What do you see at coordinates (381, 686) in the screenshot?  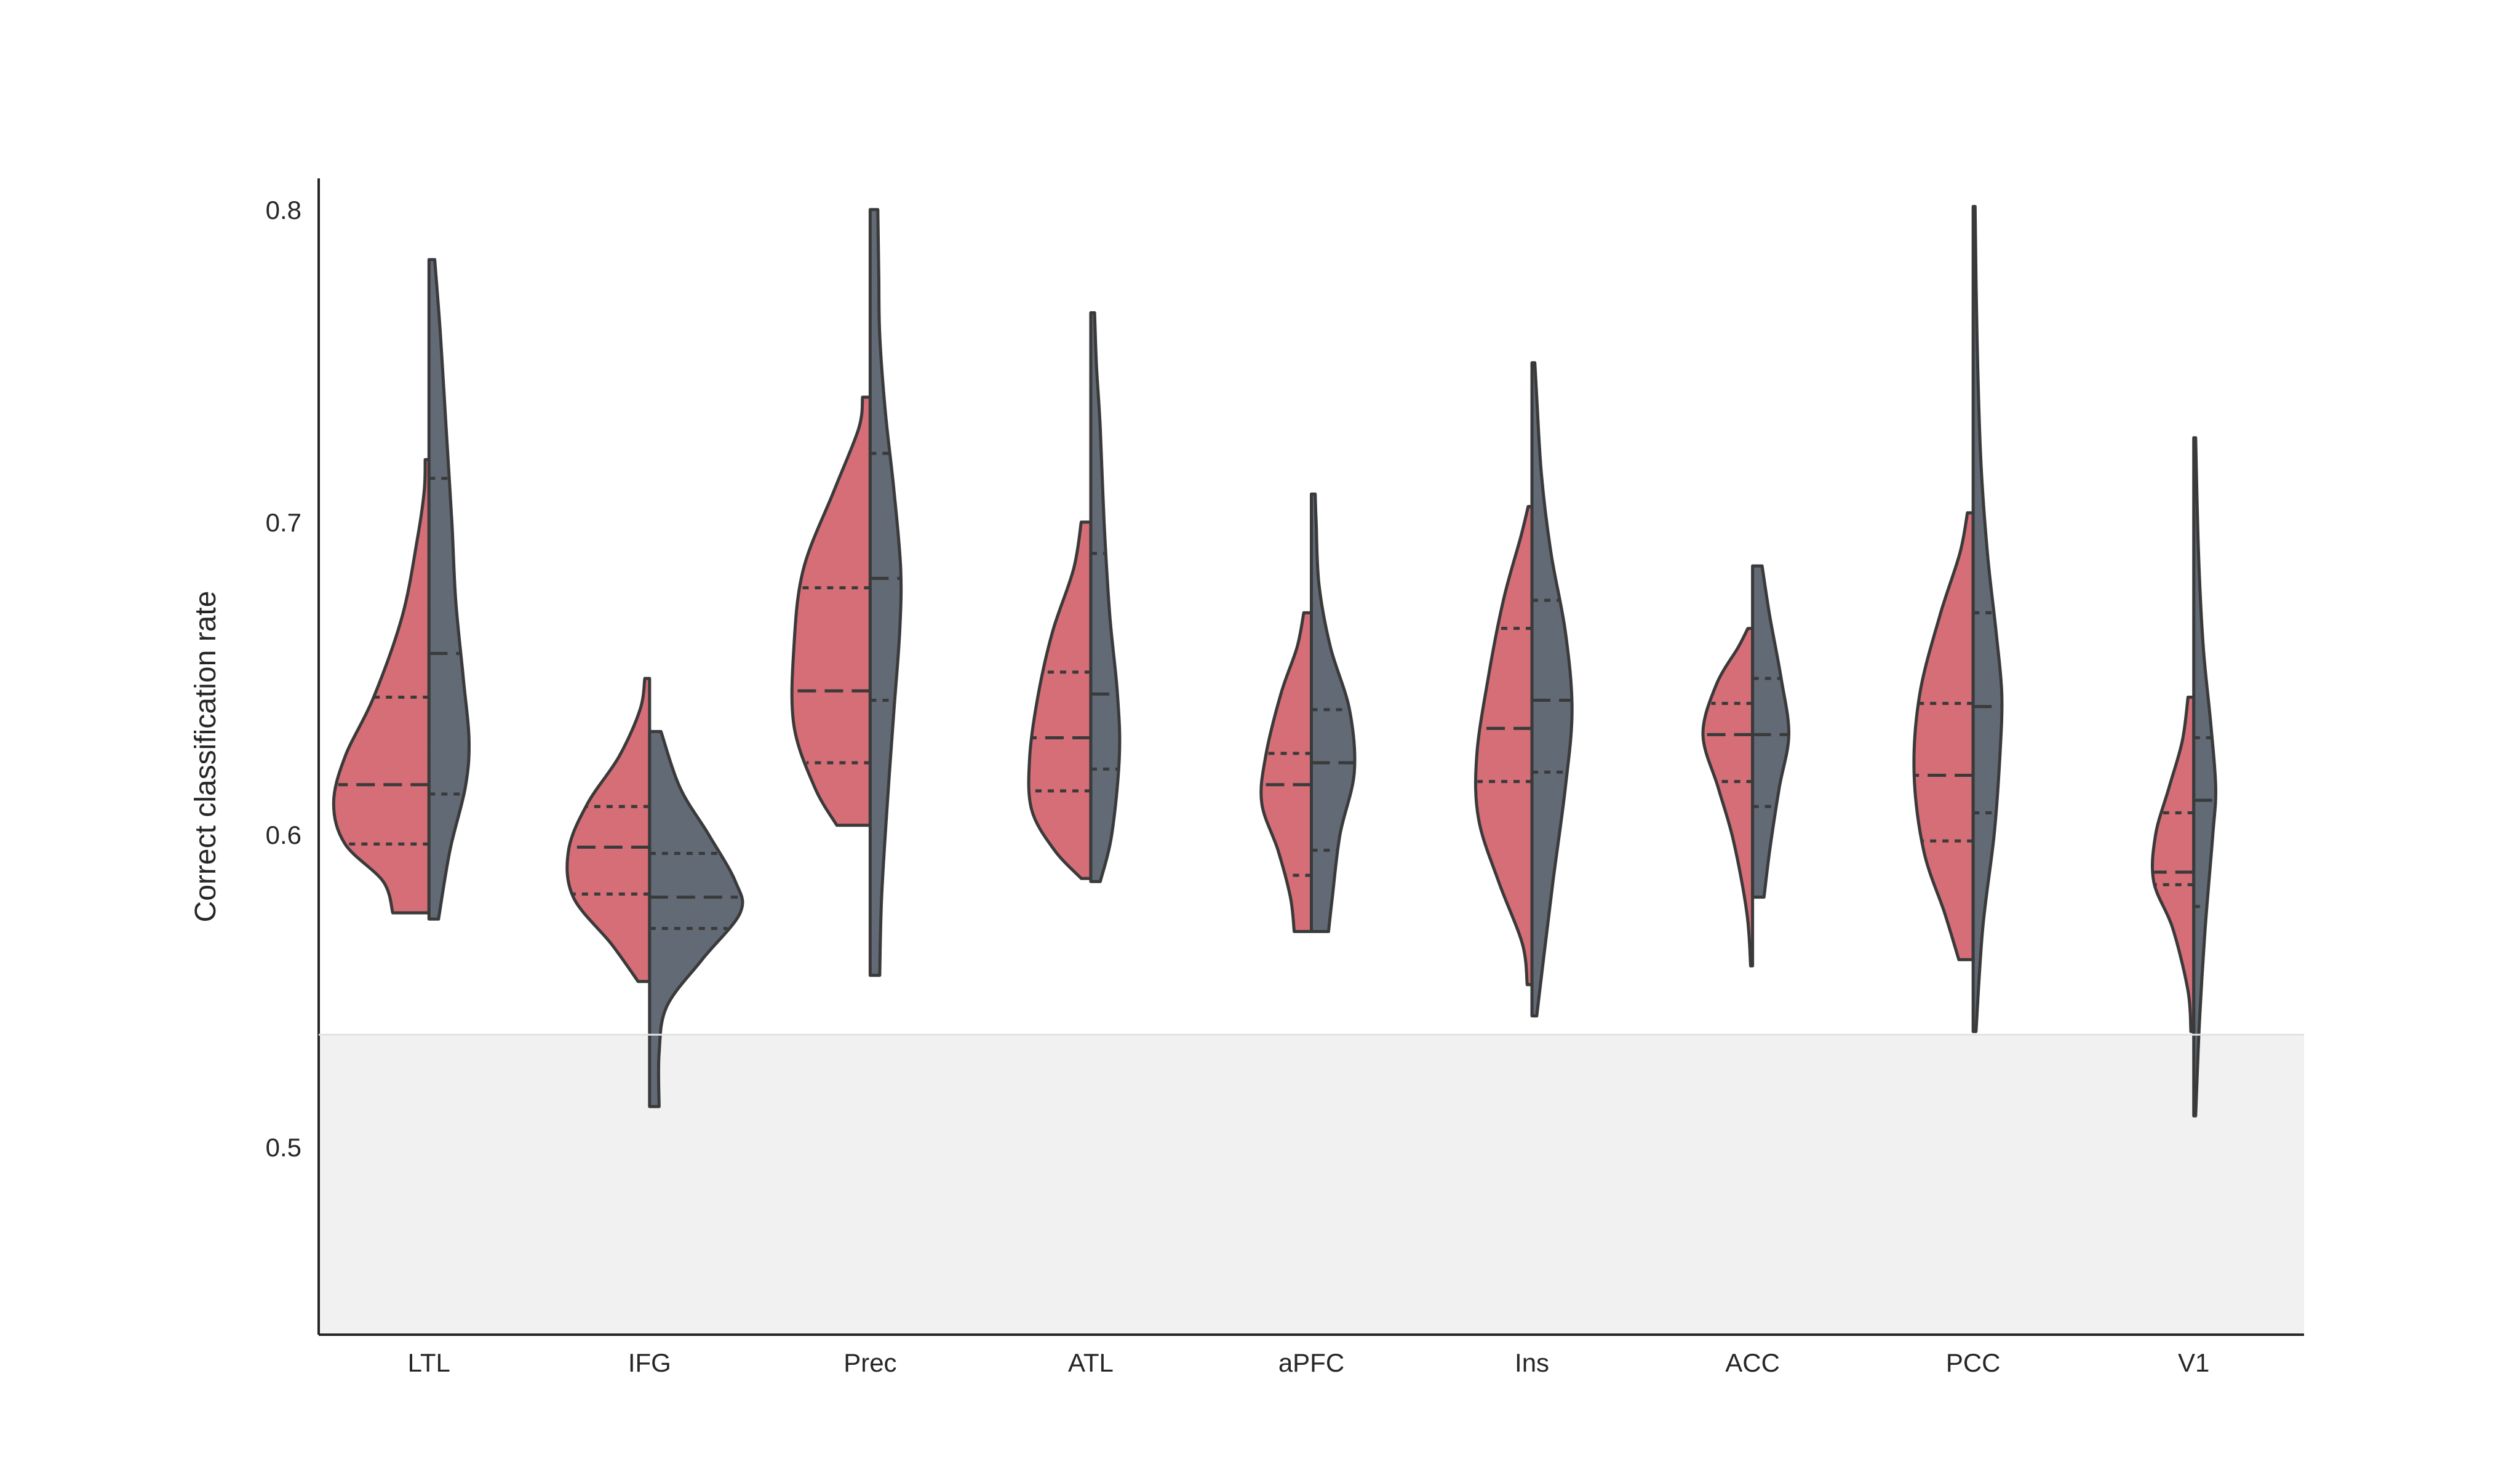 I see `violin-half-left-LTL` at bounding box center [381, 686].